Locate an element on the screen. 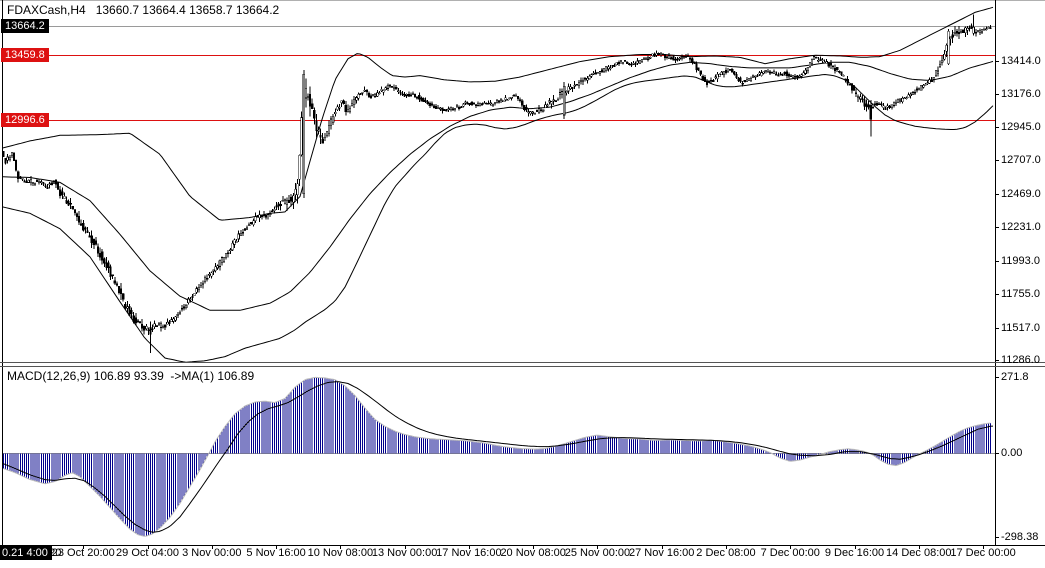 The image size is (1045, 568). chart-symbol-period: FDAXCash,H4 is located at coordinates (46, 10).